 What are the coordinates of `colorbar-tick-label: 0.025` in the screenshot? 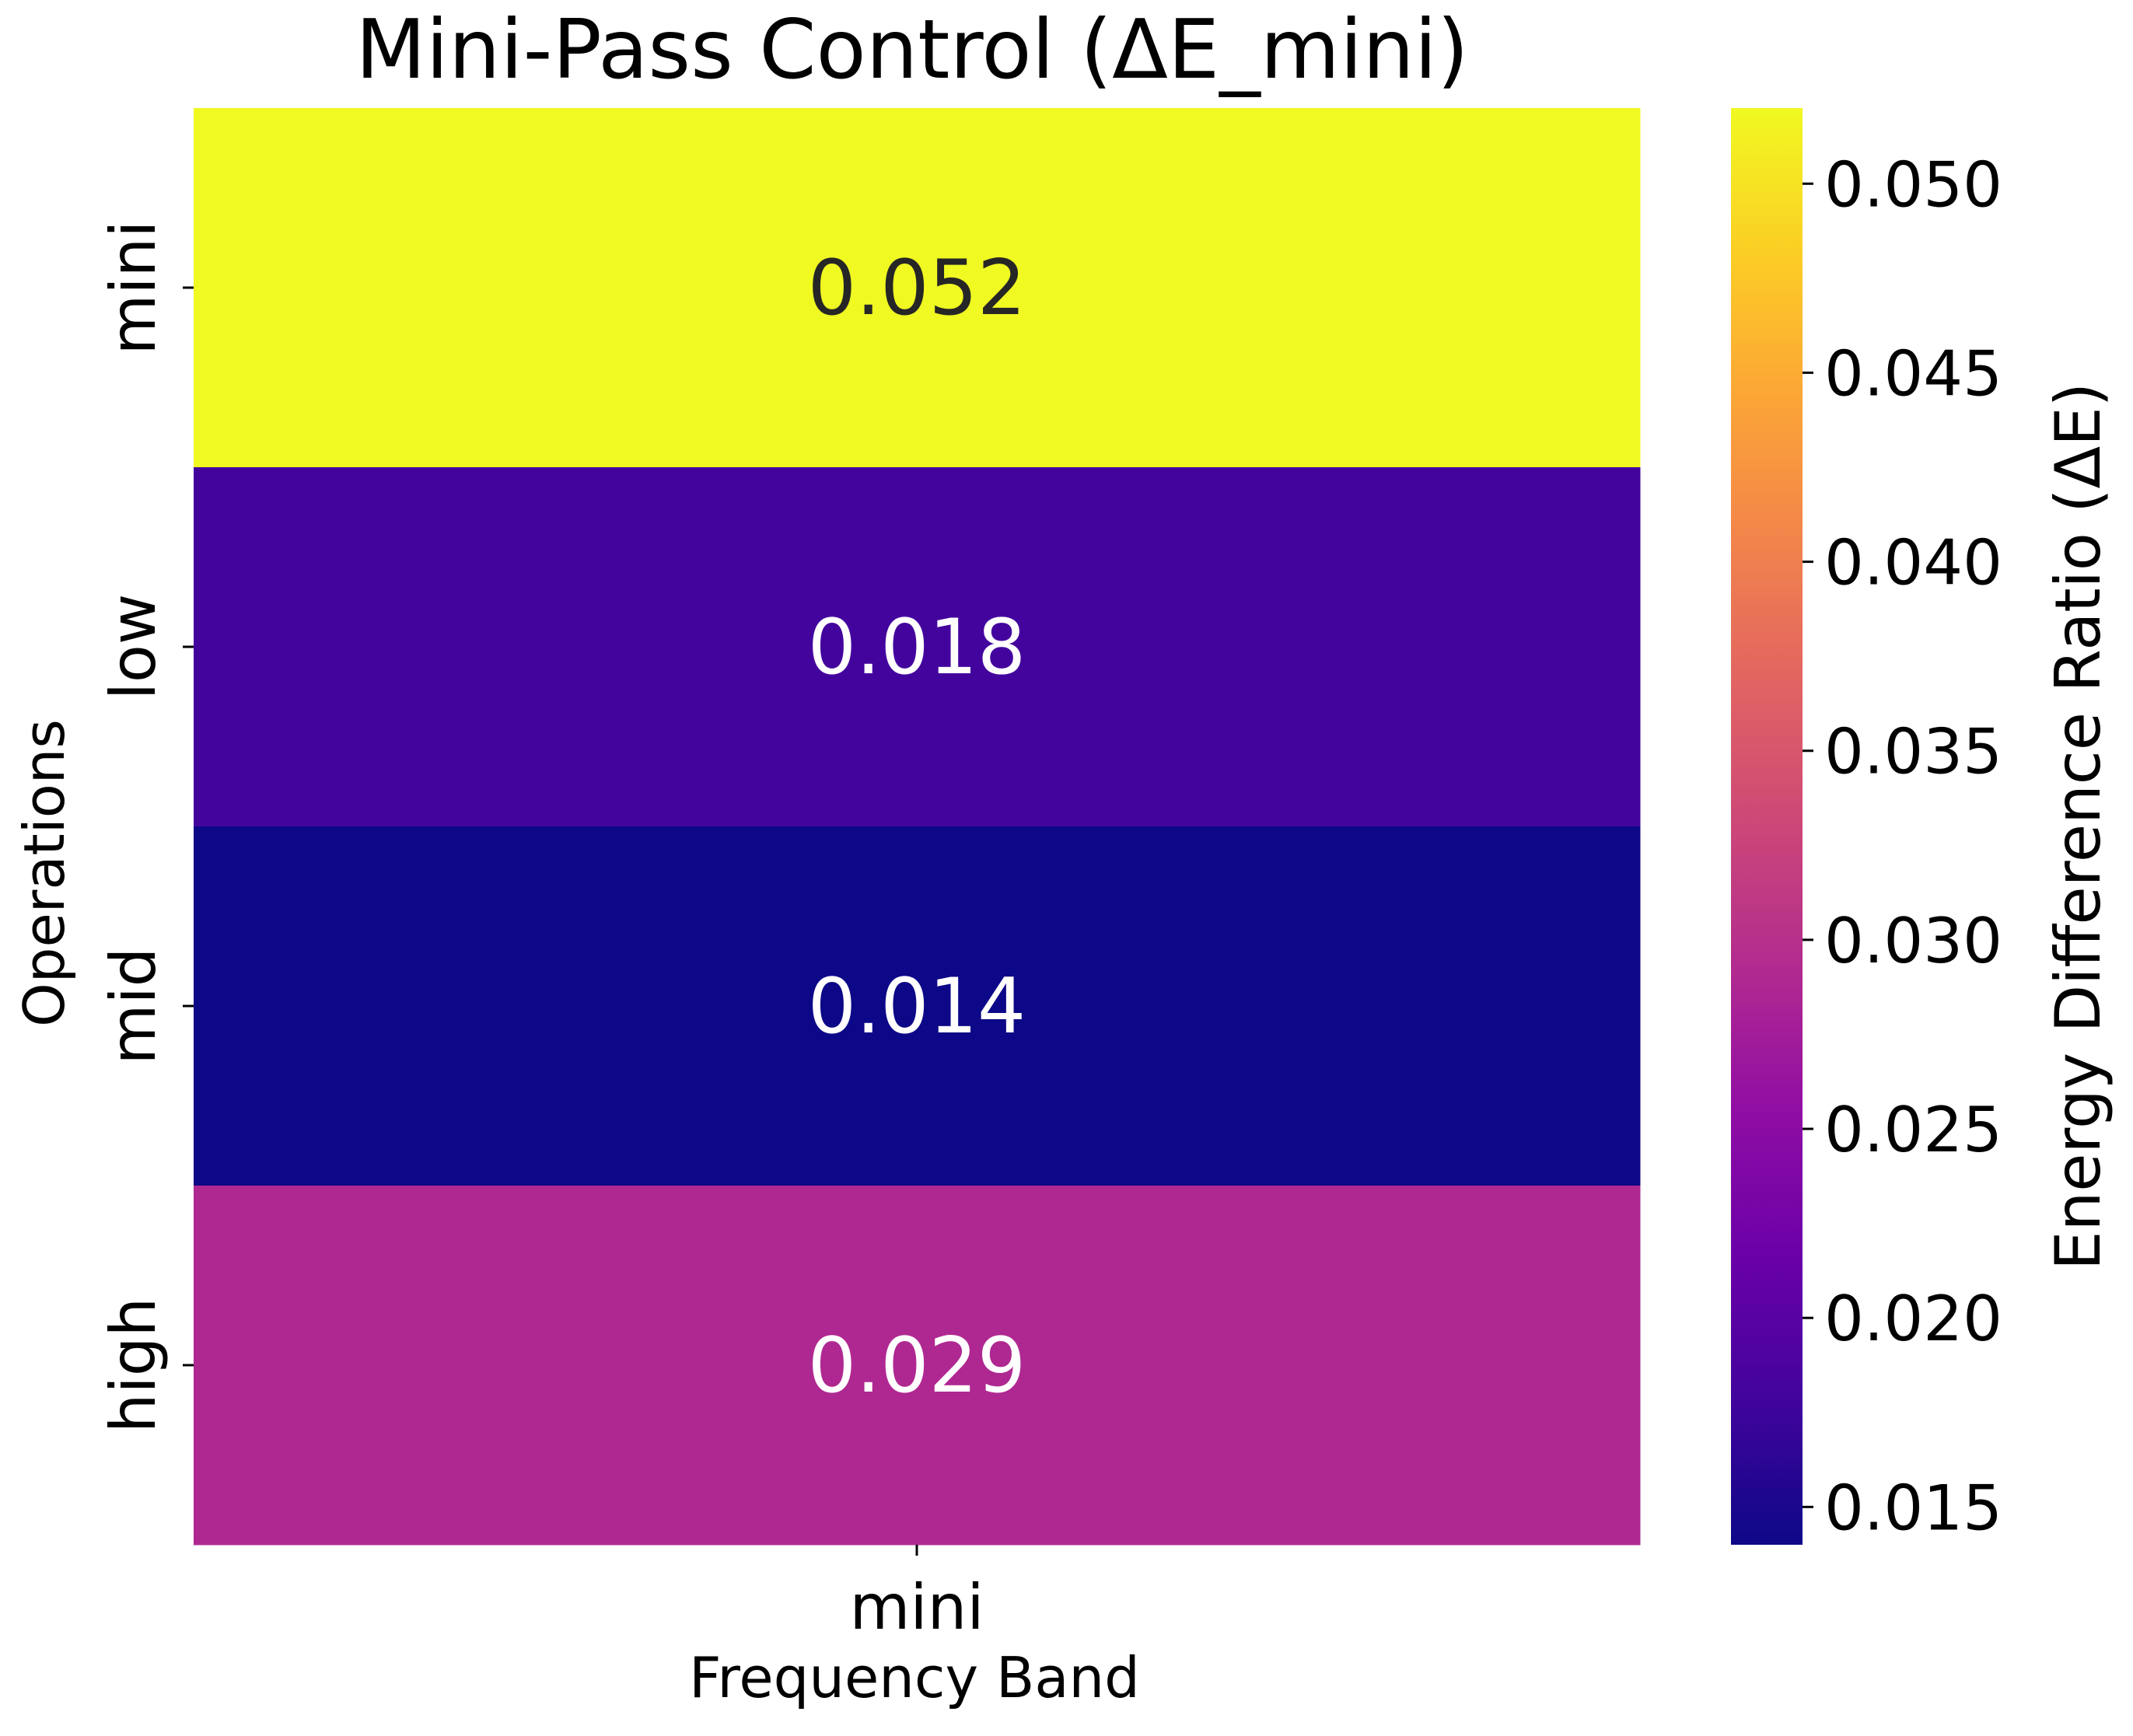 It's located at (1913, 1130).